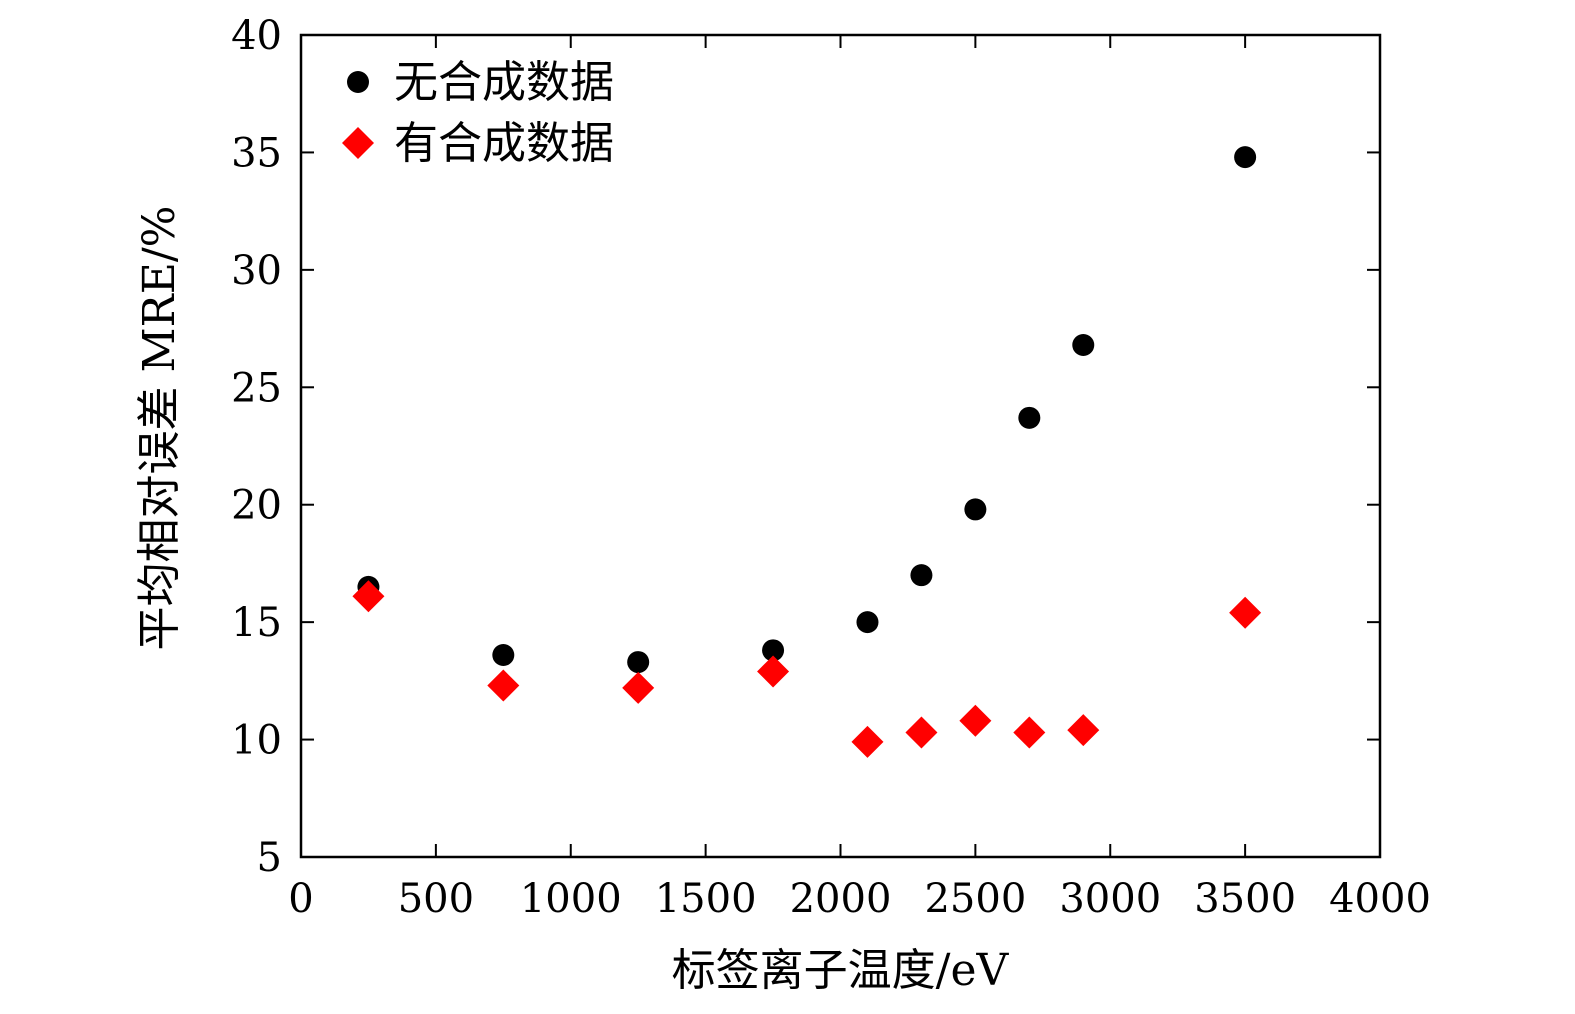 This screenshot has height=1014, width=1575. I want to click on y-axis-title: 平均相对误差 MRE/%, so click(159, 428).